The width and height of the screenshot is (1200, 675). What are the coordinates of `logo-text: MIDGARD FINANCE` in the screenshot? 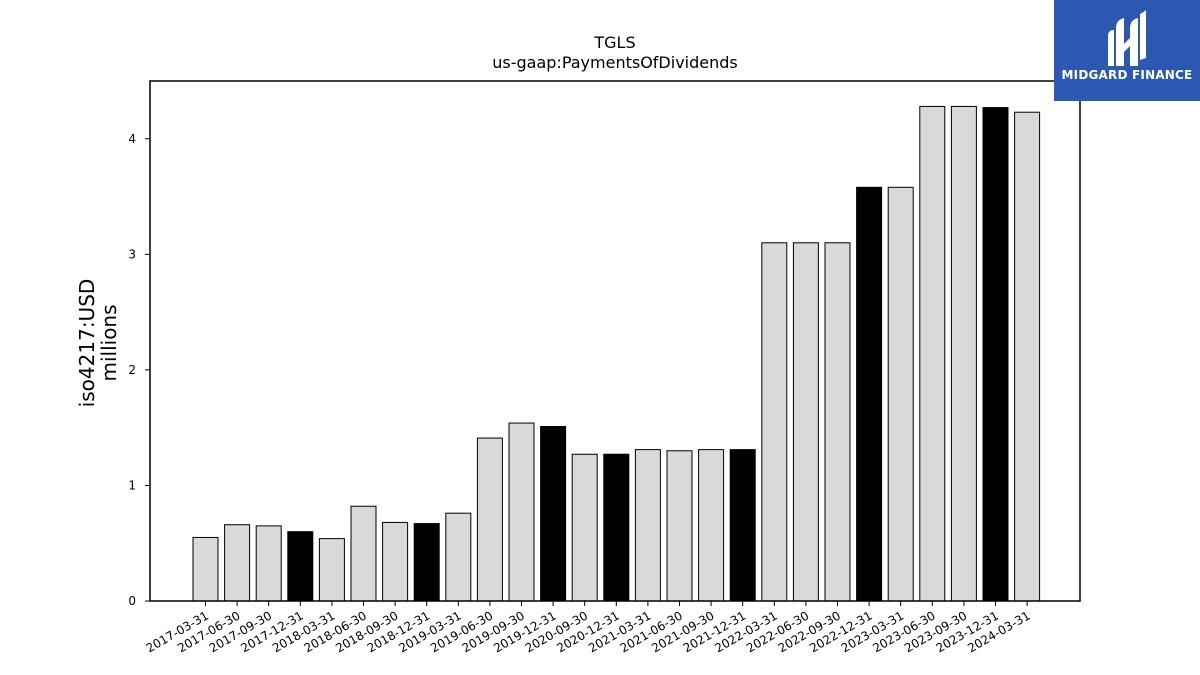 It's located at (1127, 75).